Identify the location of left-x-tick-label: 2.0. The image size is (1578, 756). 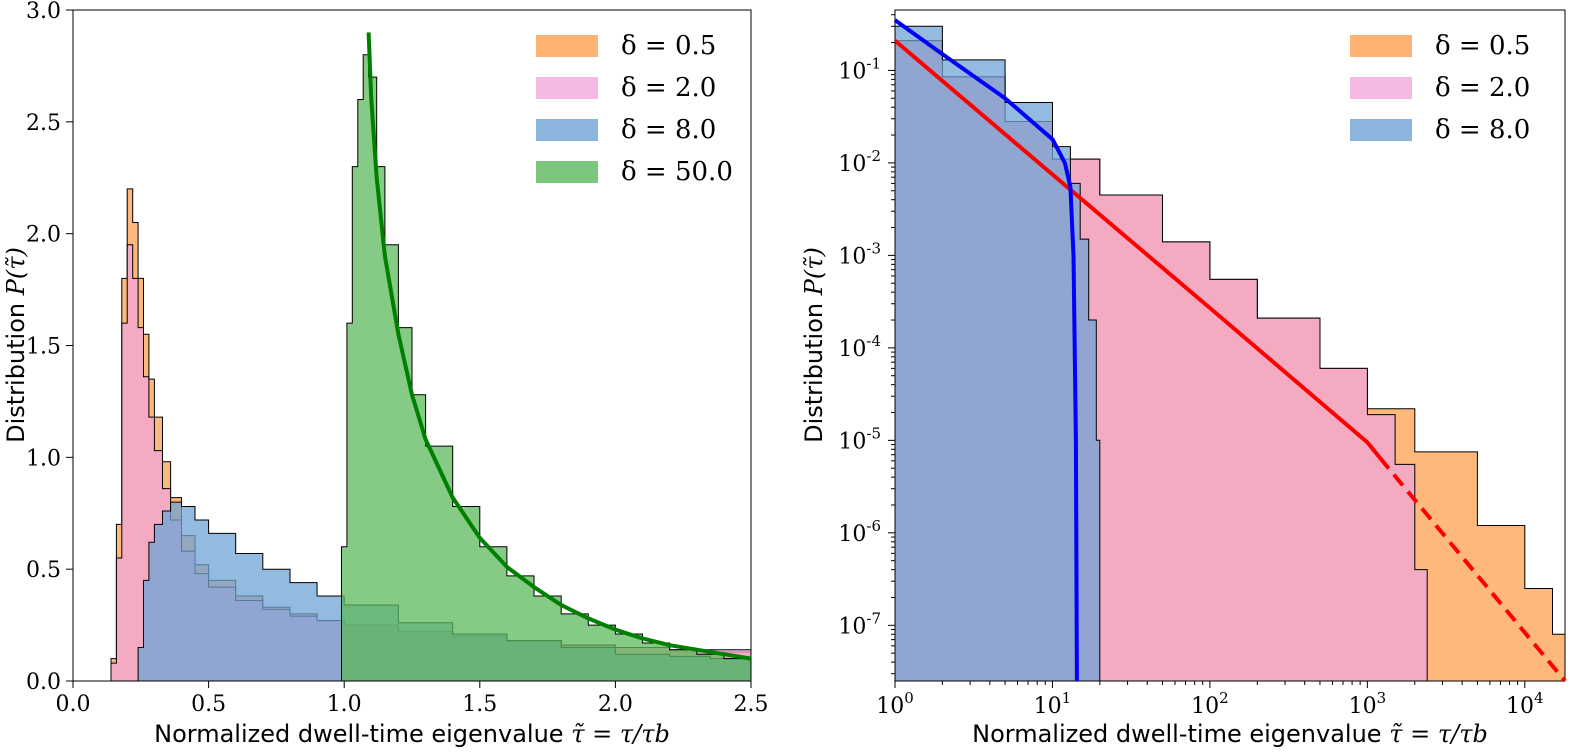
(615, 704).